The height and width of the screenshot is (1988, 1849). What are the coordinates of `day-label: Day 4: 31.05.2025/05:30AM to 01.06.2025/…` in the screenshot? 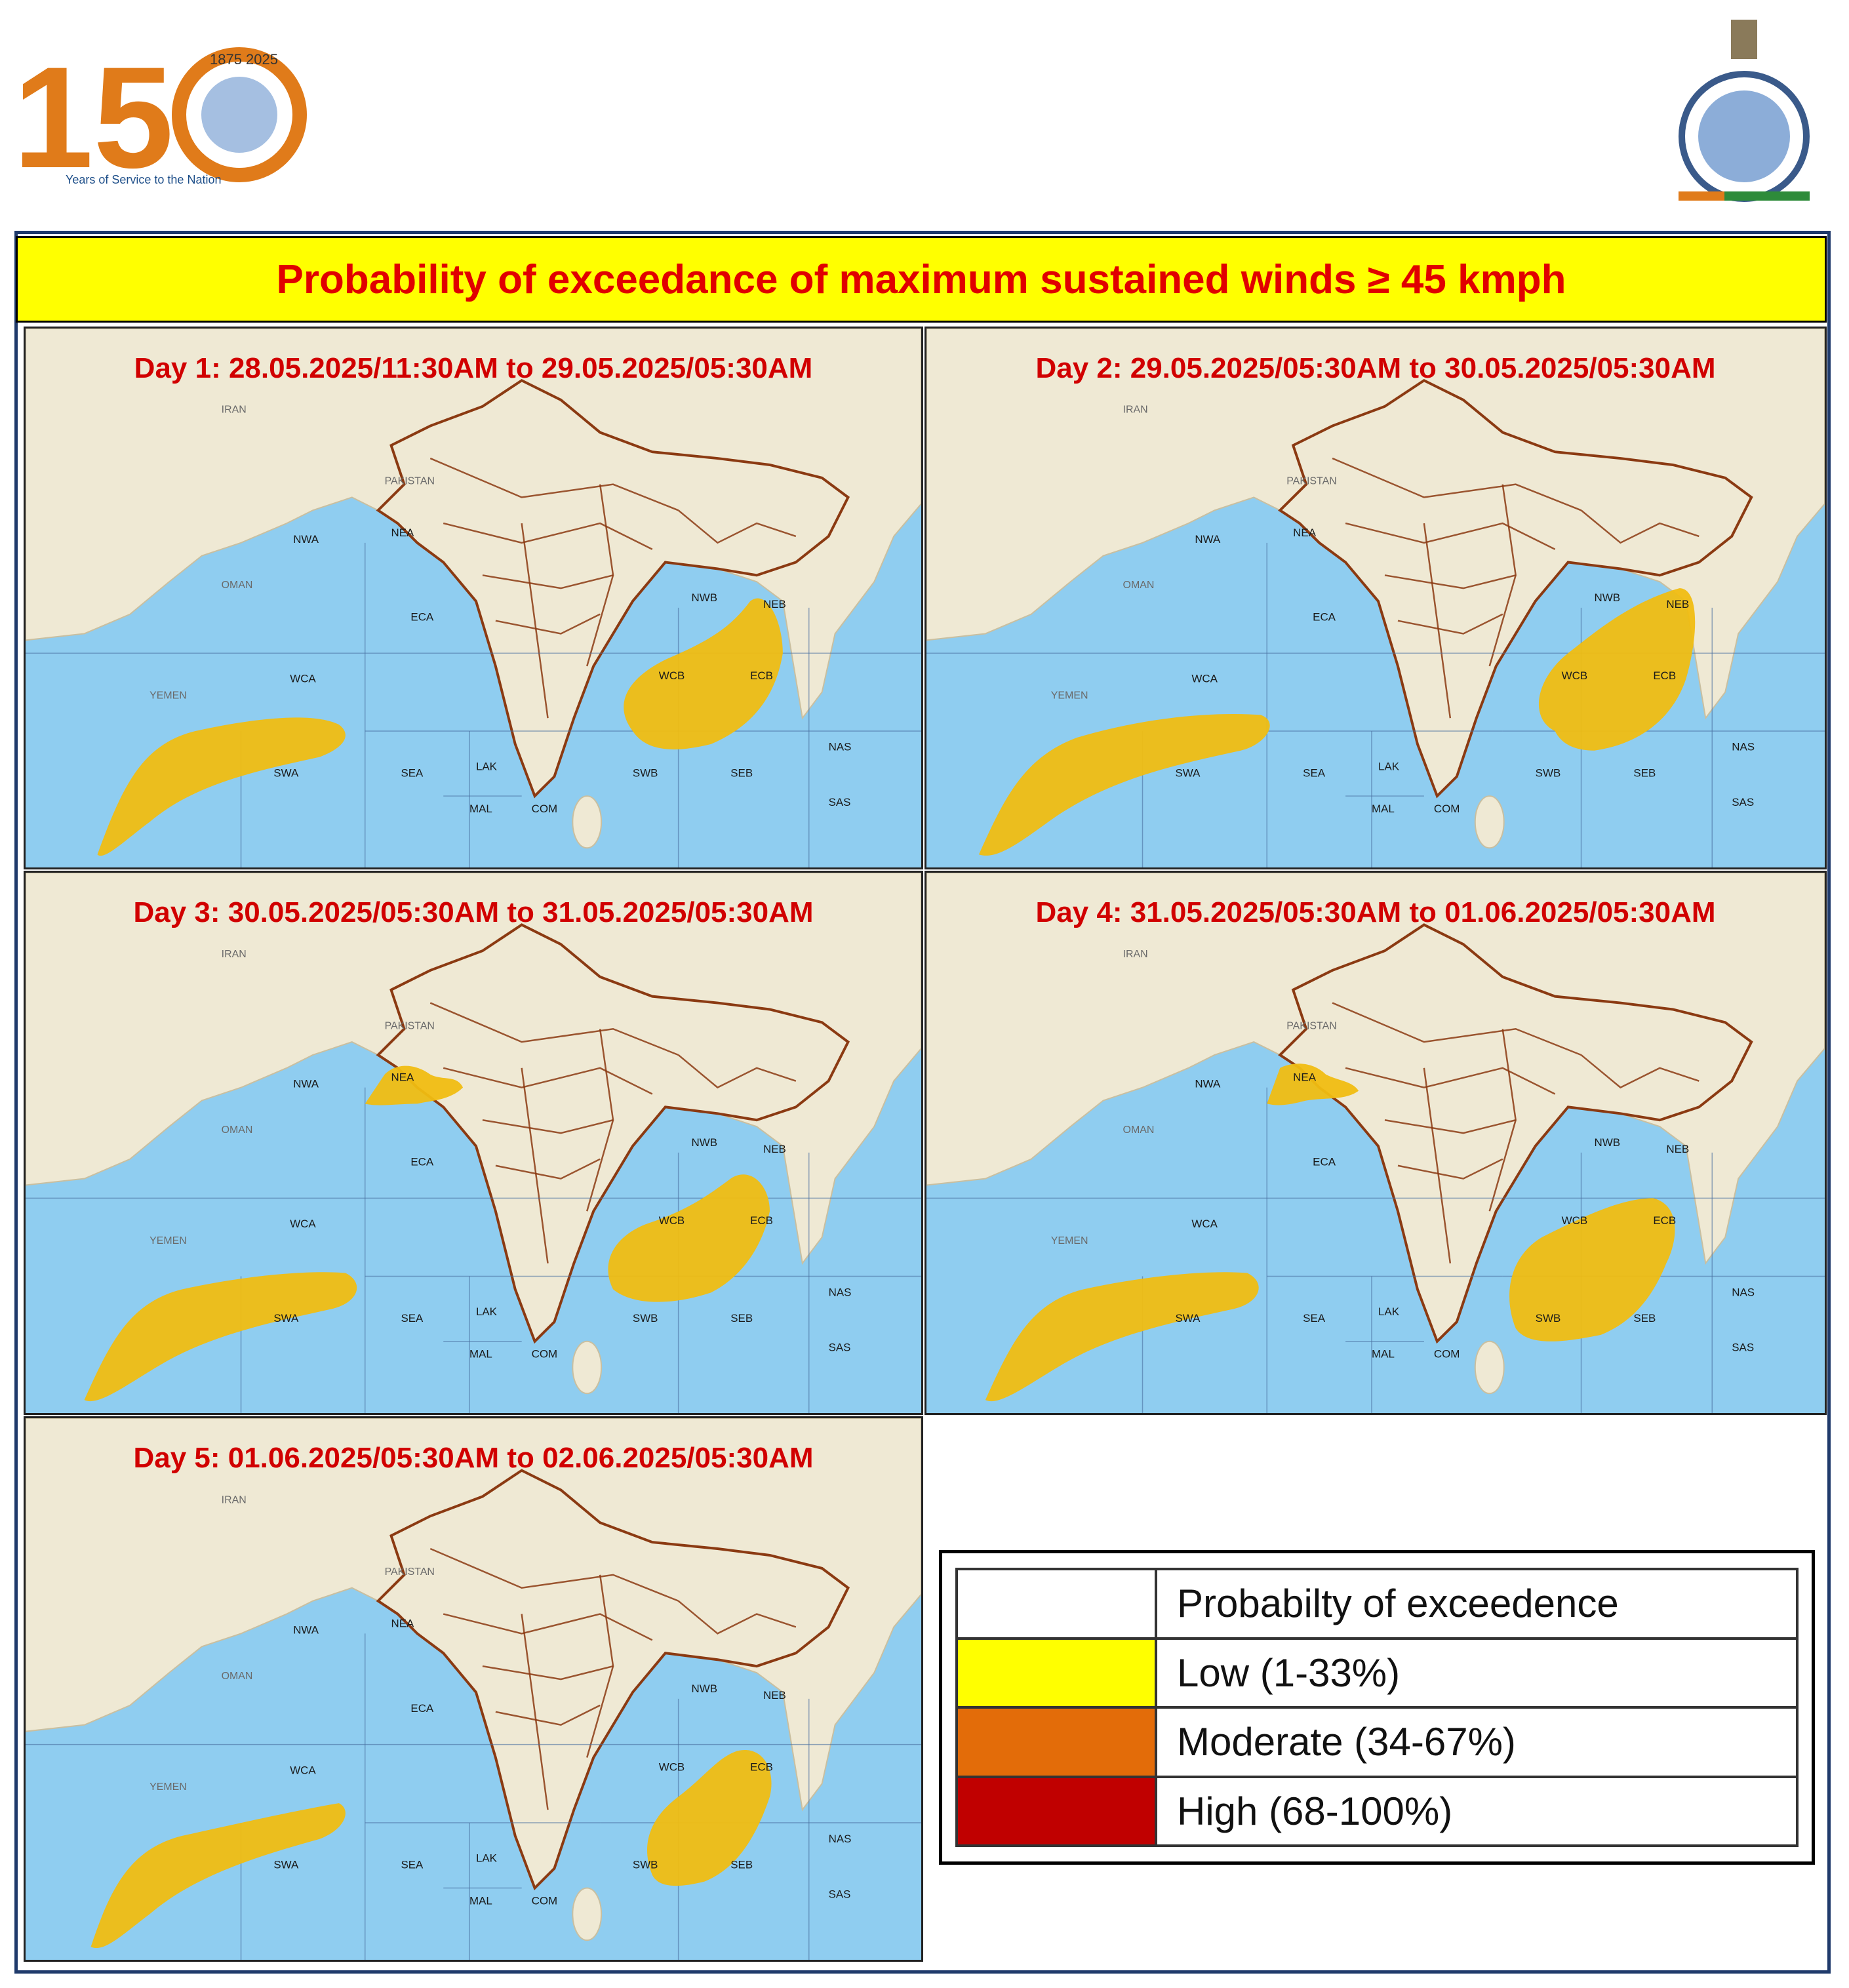 It's located at (1375, 912).